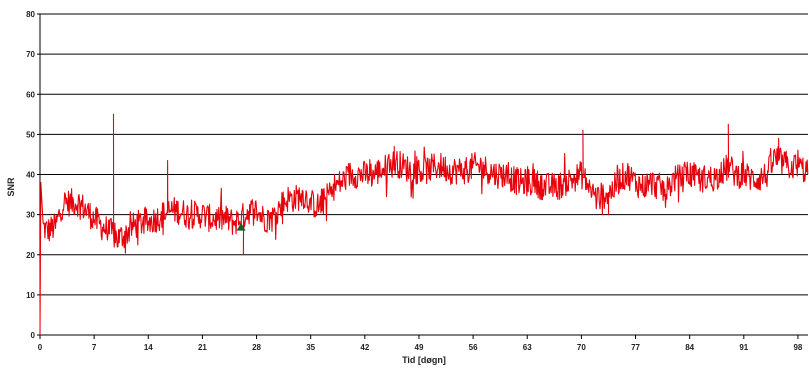 This screenshot has height=369, width=809. What do you see at coordinates (30, 215) in the screenshot?
I see `y-tick-label-30: 30` at bounding box center [30, 215].